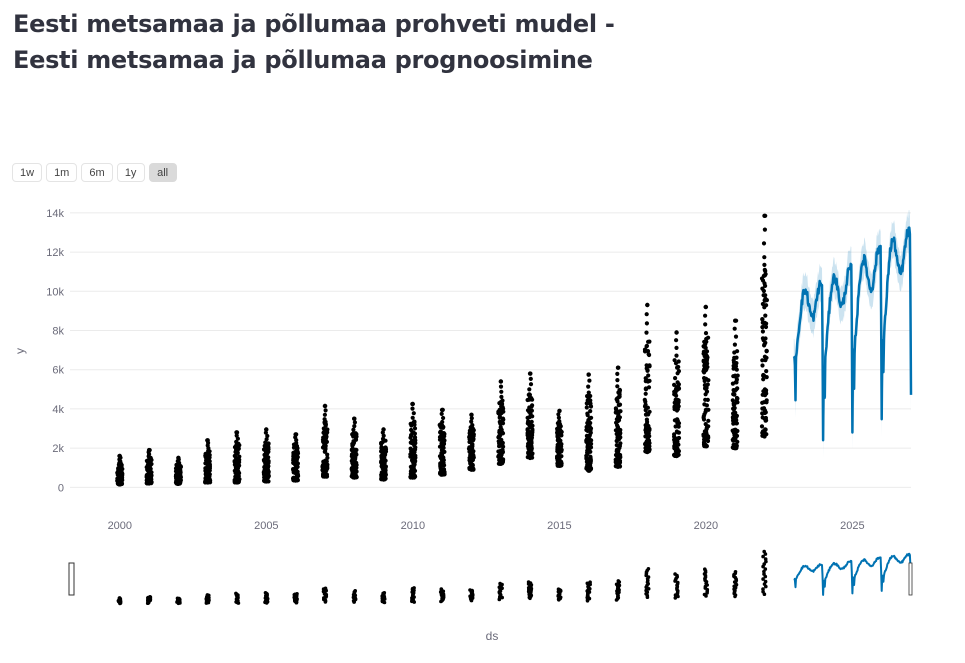  I want to click on range-button-1w: 1w, so click(27, 172).